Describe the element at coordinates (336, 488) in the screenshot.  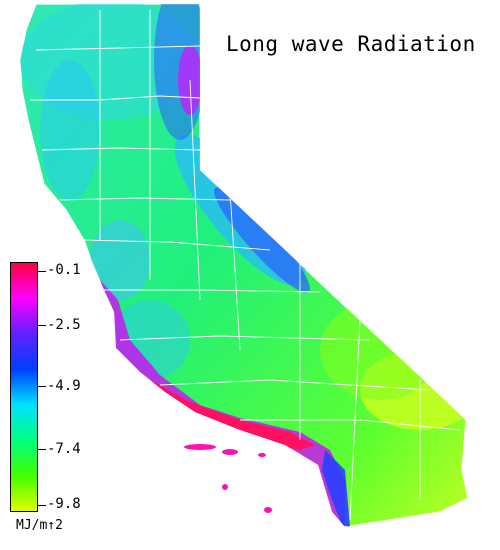
I see `south-coast-blue` at that location.